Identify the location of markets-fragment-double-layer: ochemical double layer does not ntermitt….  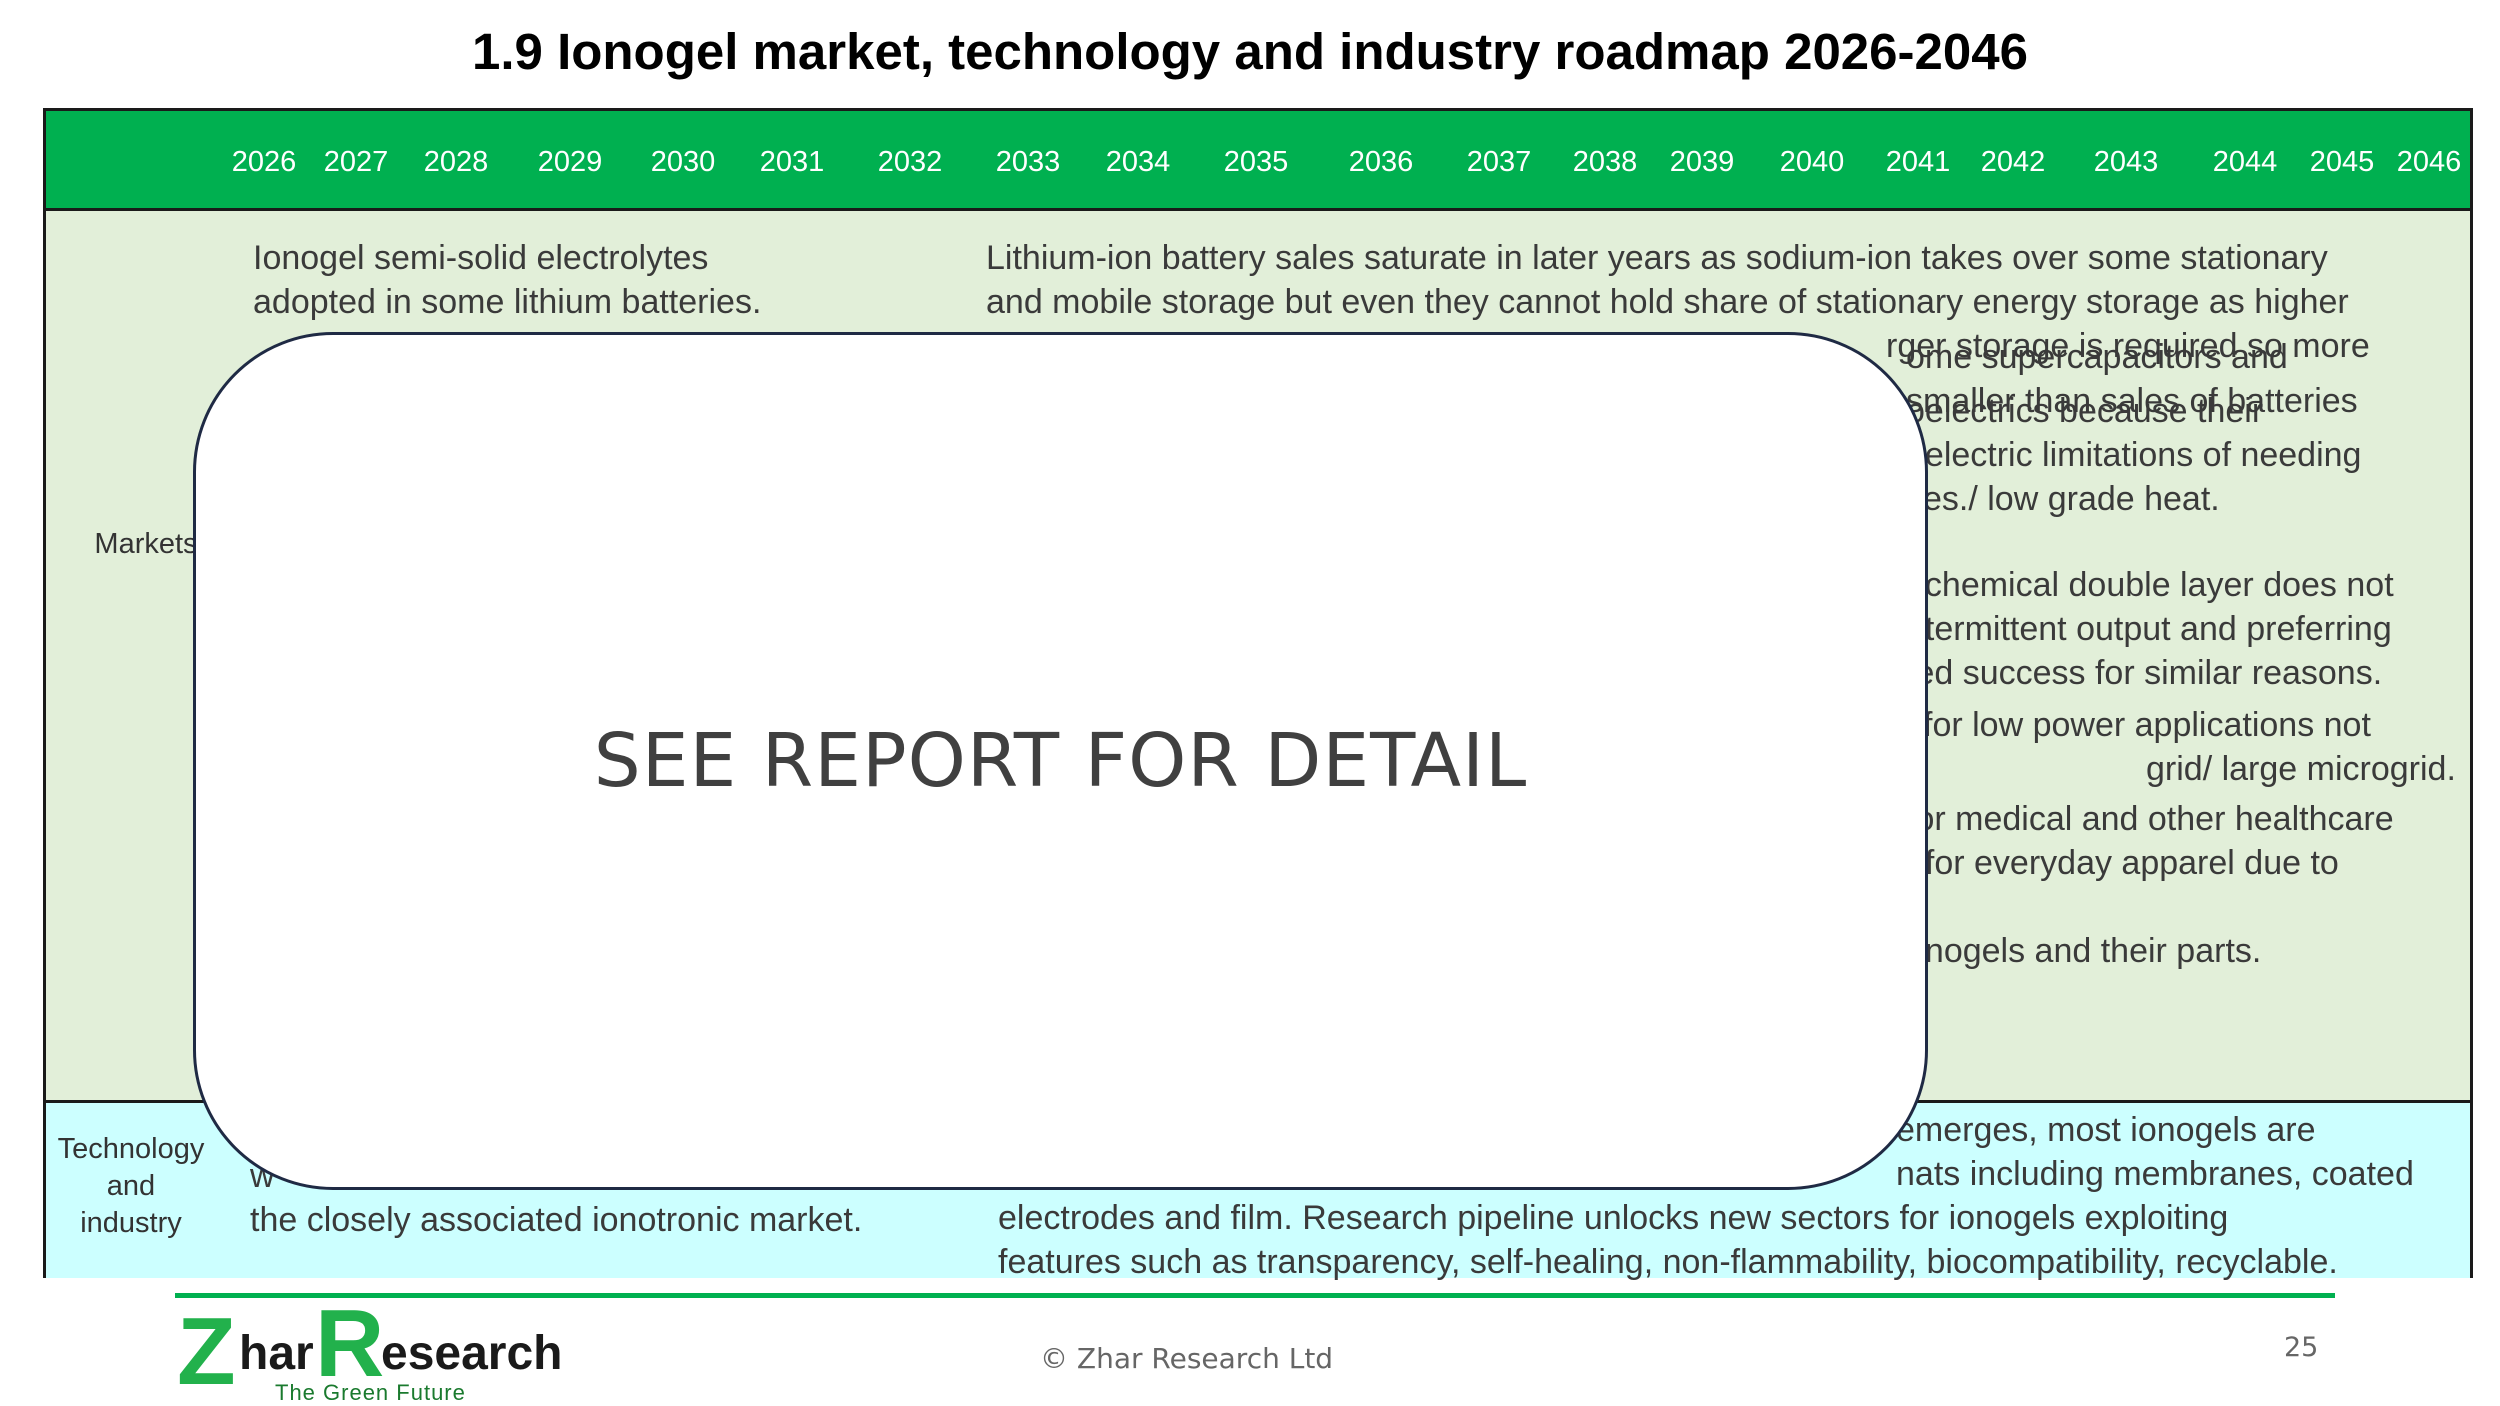
(2150, 629).